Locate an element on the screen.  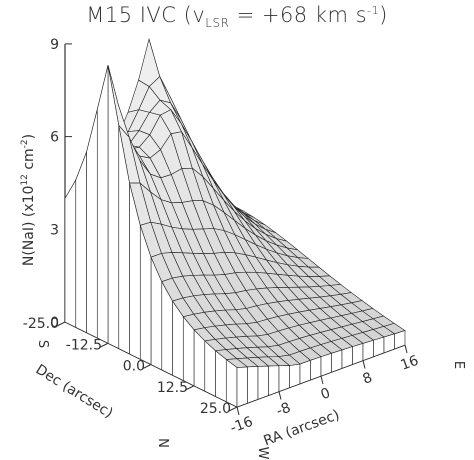
dir-label-west: W is located at coordinates (262, 453).